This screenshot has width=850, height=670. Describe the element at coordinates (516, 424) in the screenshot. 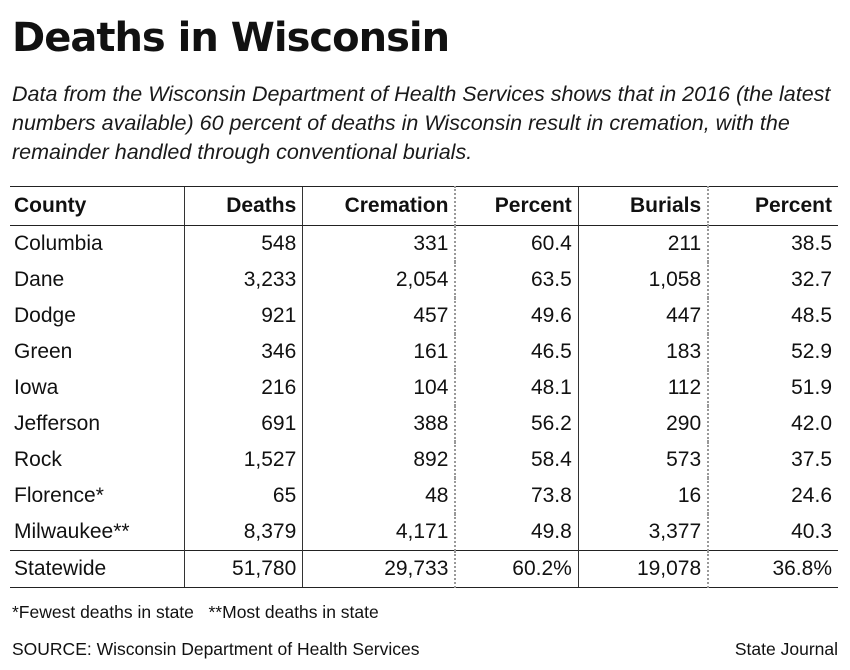

I see `cell-cremation-percent: 56.2` at that location.